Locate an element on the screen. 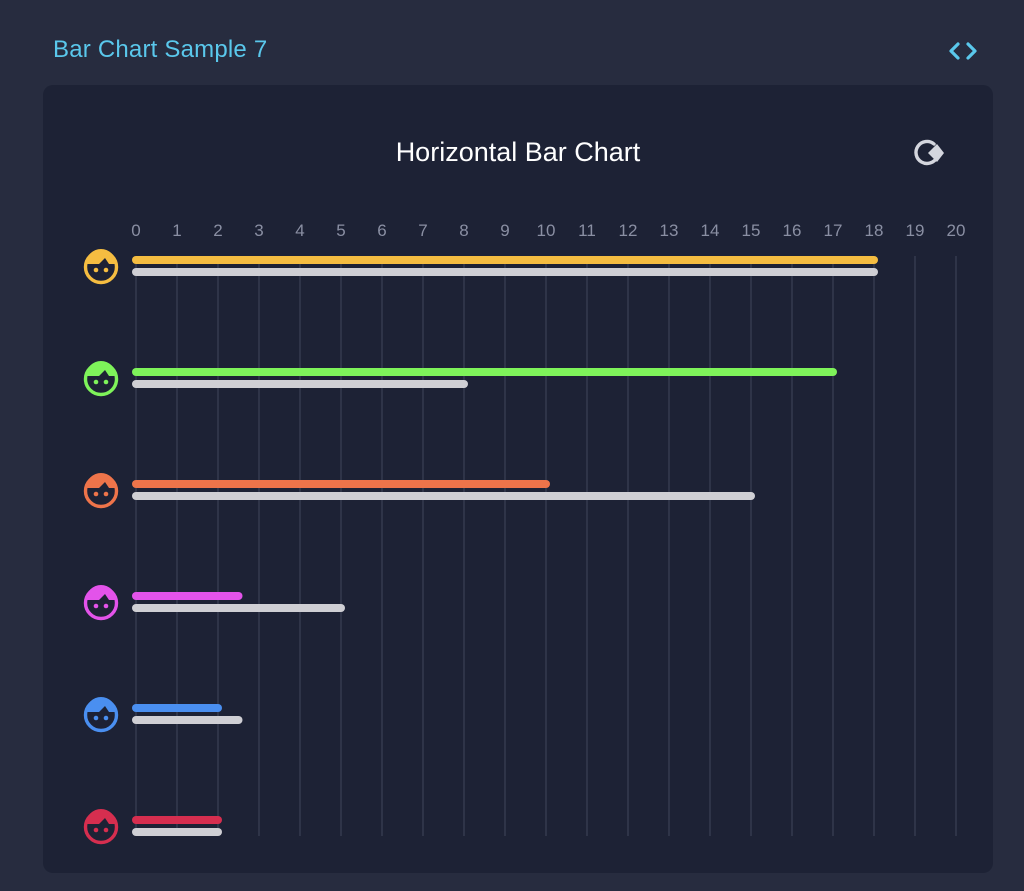 The image size is (1024, 891). x-tick-label: 2 is located at coordinates (217, 230).